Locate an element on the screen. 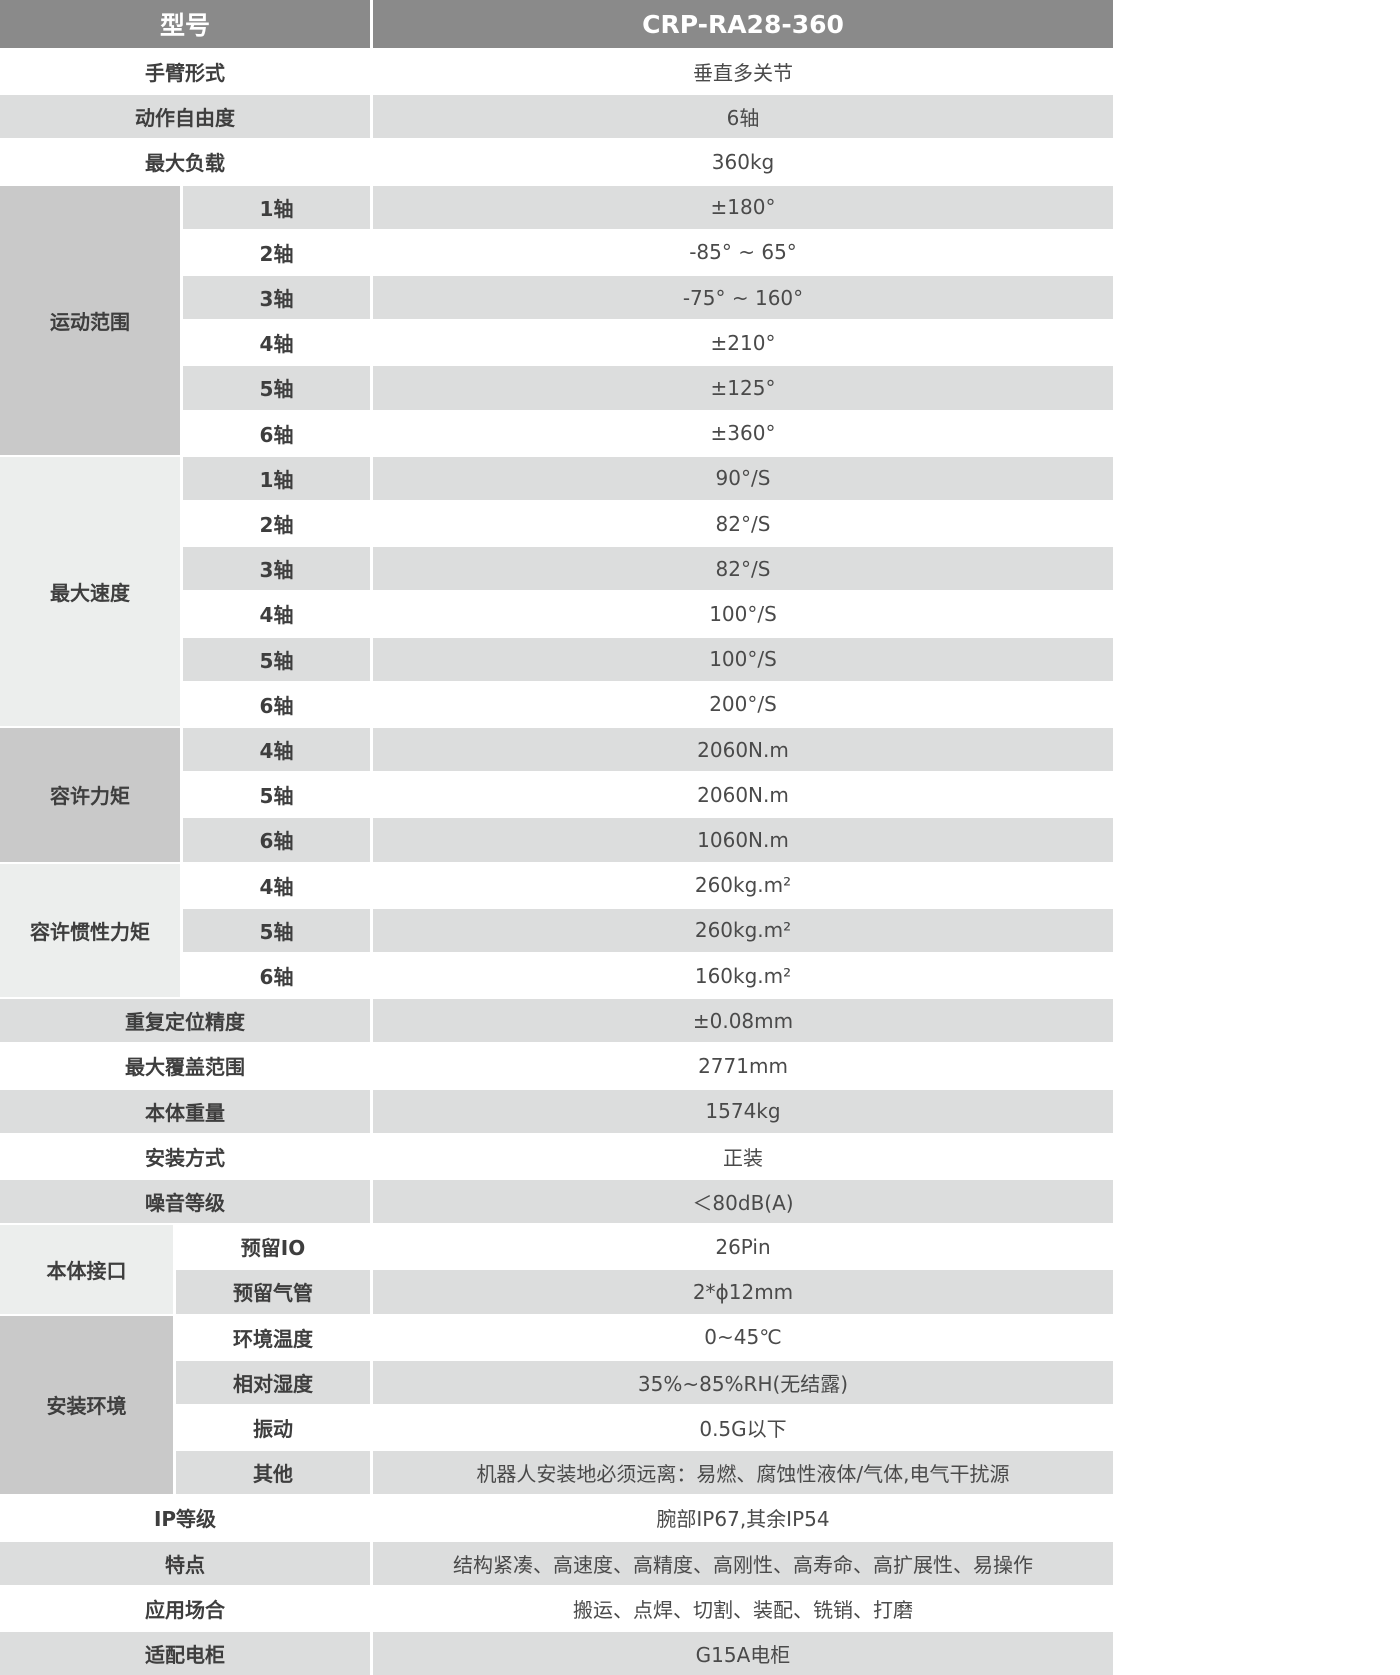  sub-label: 预留气管 is located at coordinates (273, 1292).